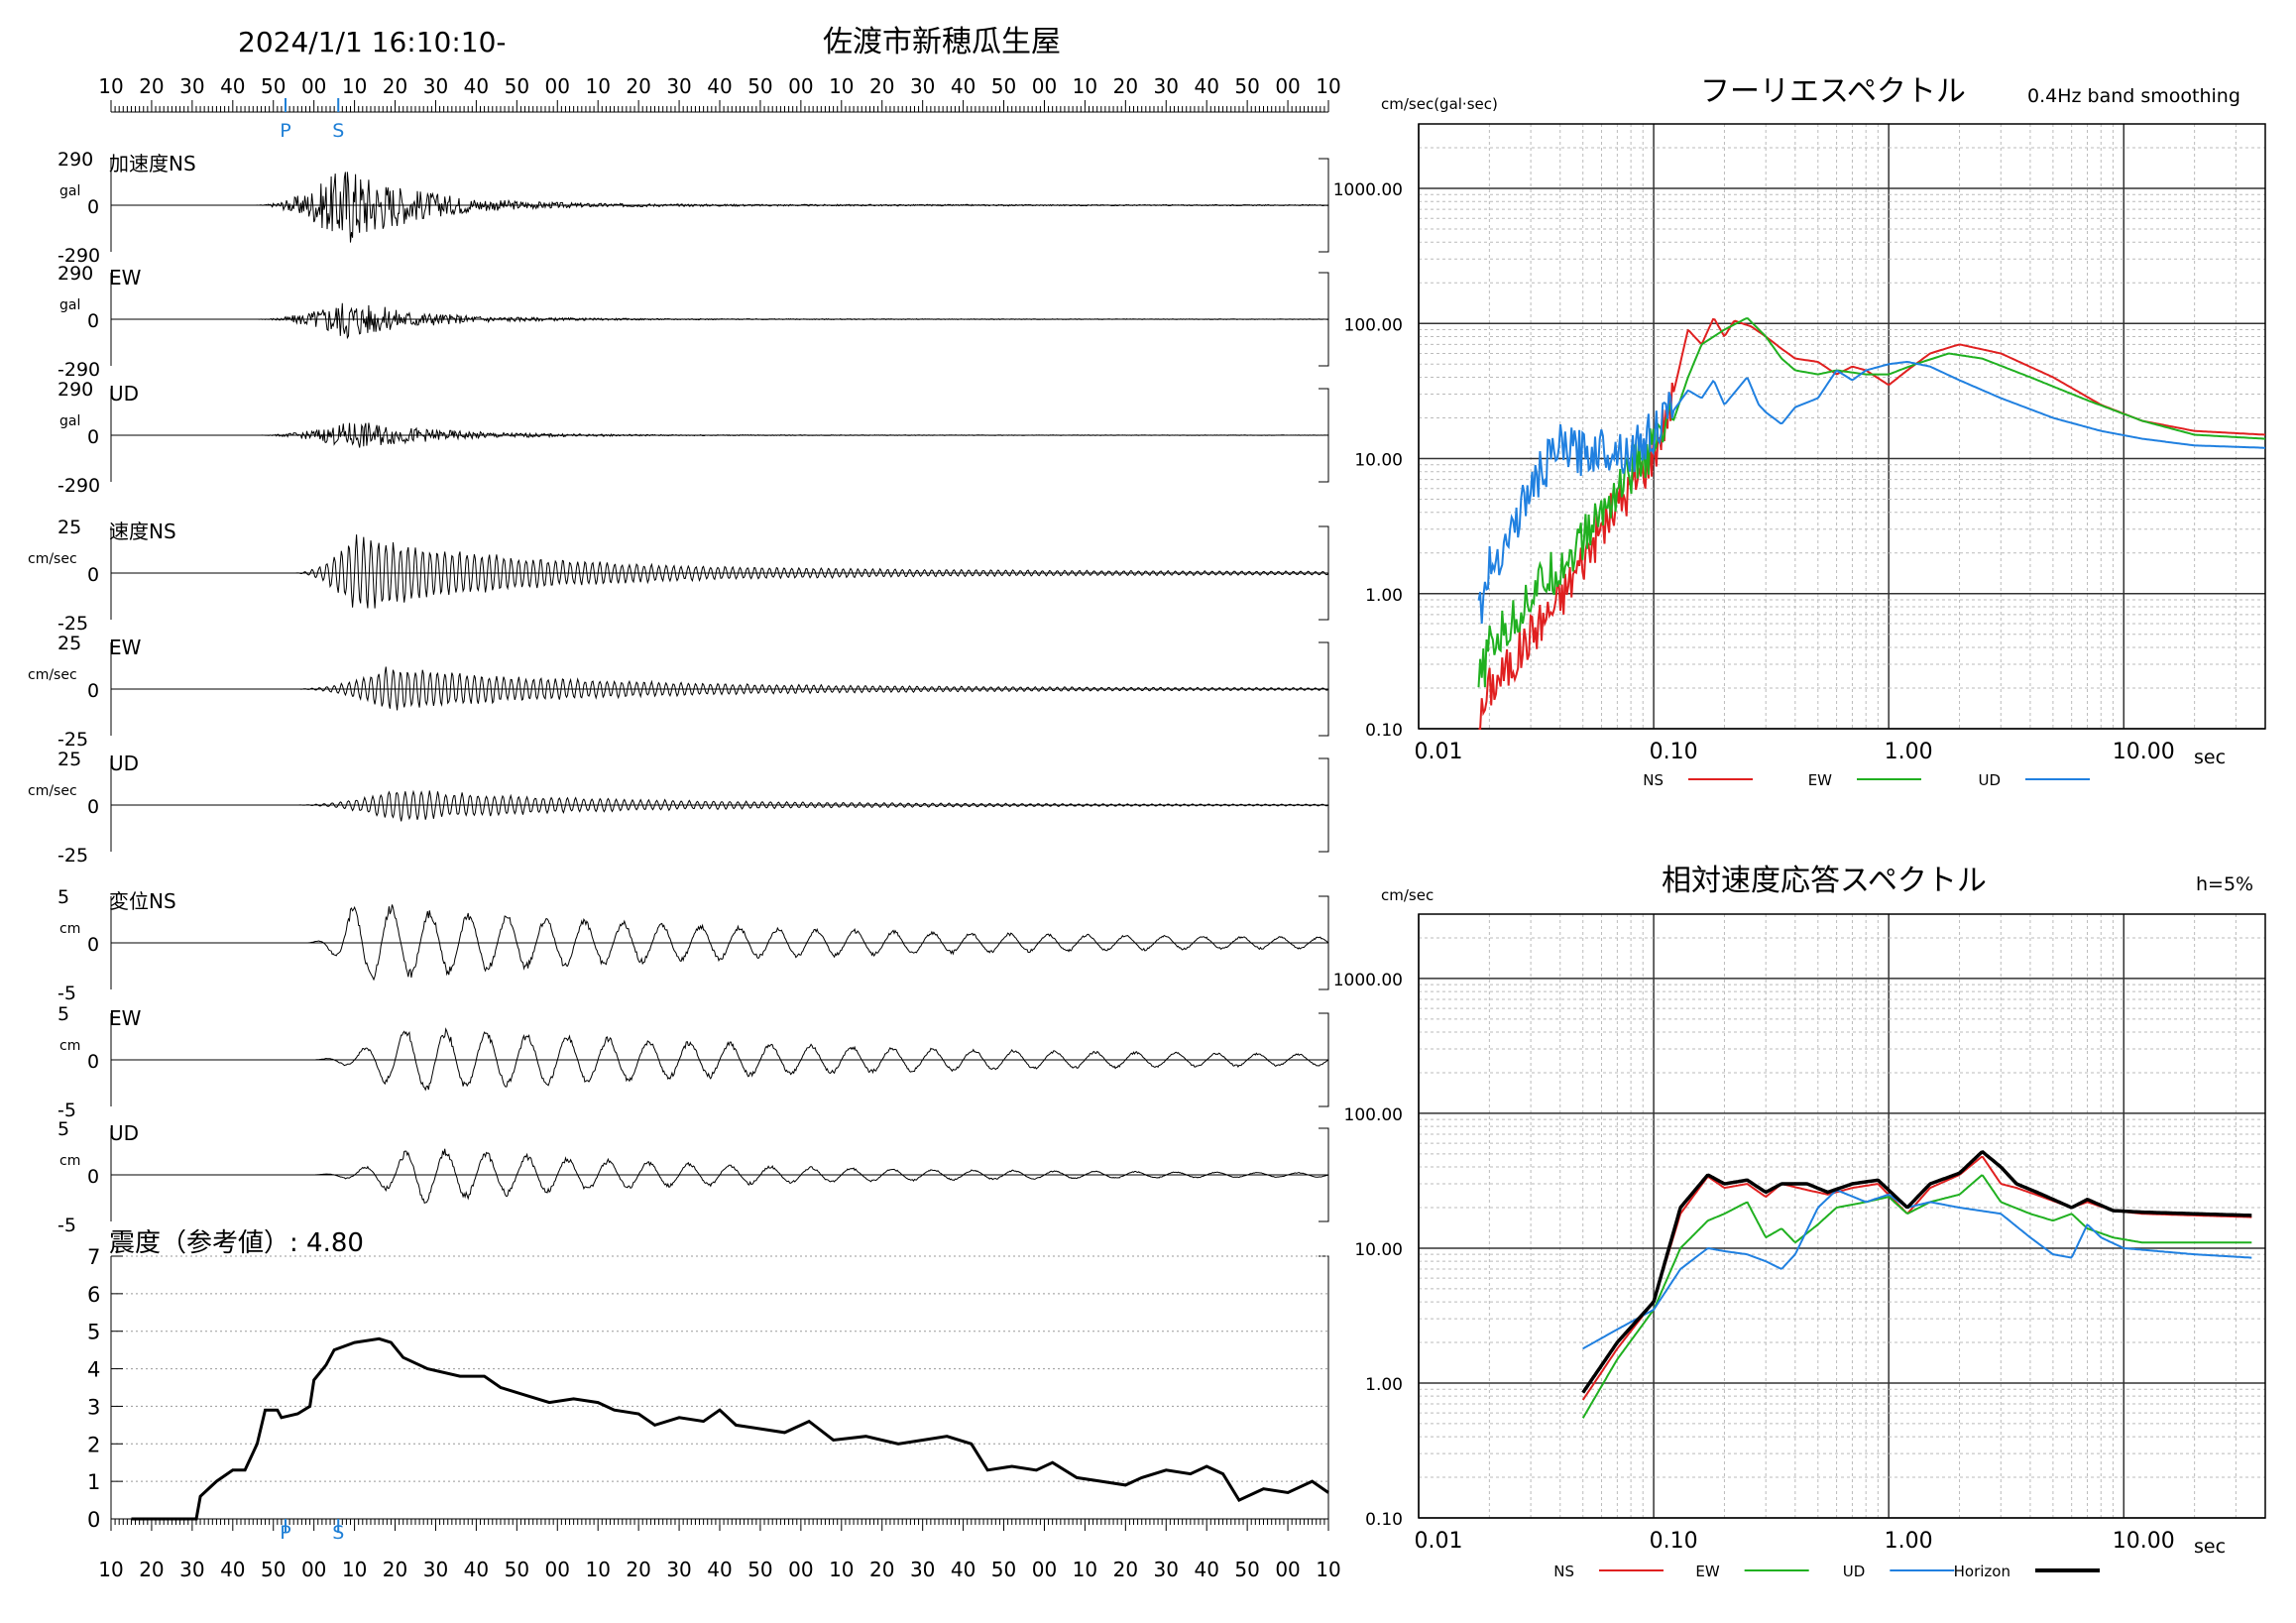 The height and width of the screenshot is (1623, 2296). Describe the element at coordinates (142, 531) in the screenshot. I see `panel-label: 速度NS` at that location.